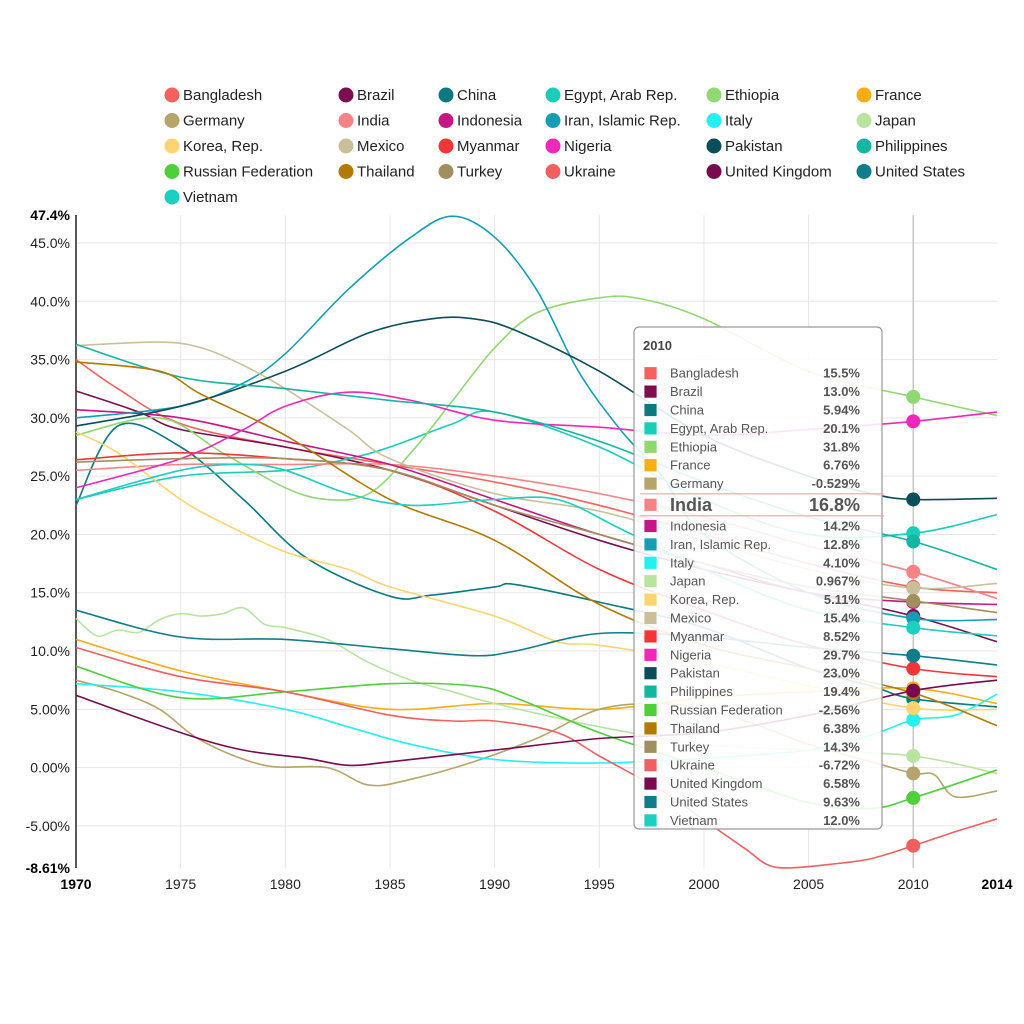 The width and height of the screenshot is (1024, 1024). What do you see at coordinates (285, 884) in the screenshot?
I see `x-tick-label: 1980` at bounding box center [285, 884].